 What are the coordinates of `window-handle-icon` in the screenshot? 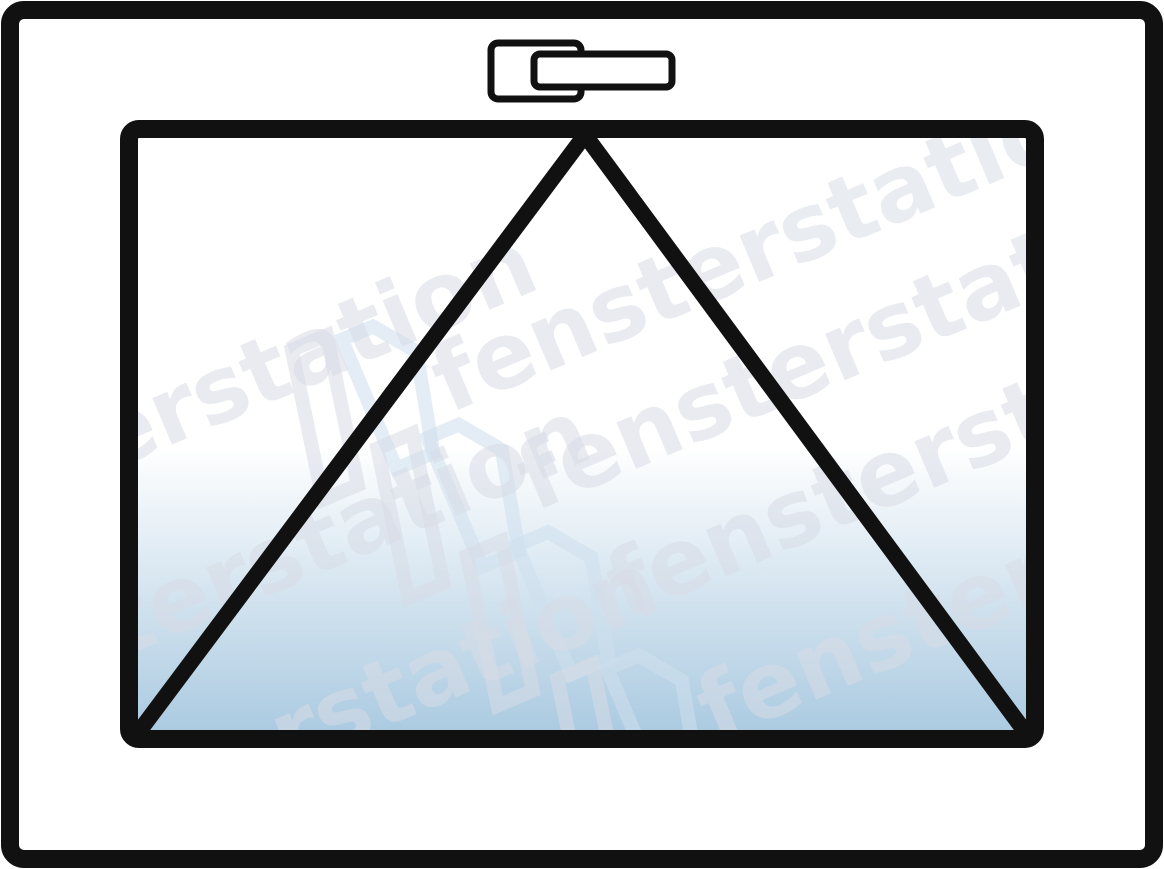 It's located at (581, 71).